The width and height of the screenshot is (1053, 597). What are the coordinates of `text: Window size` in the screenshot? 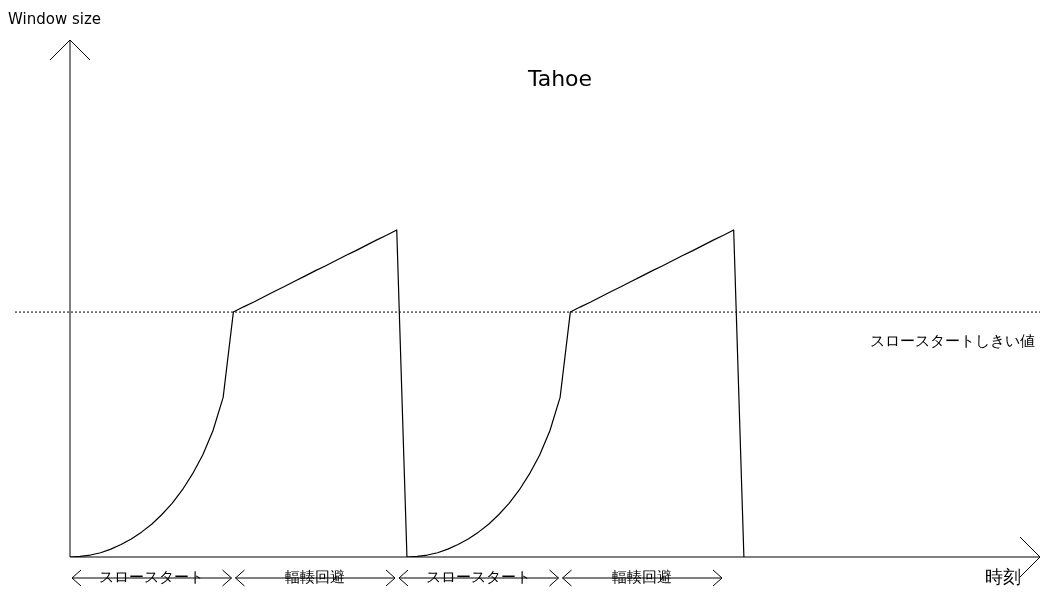 It's located at (54, 18).